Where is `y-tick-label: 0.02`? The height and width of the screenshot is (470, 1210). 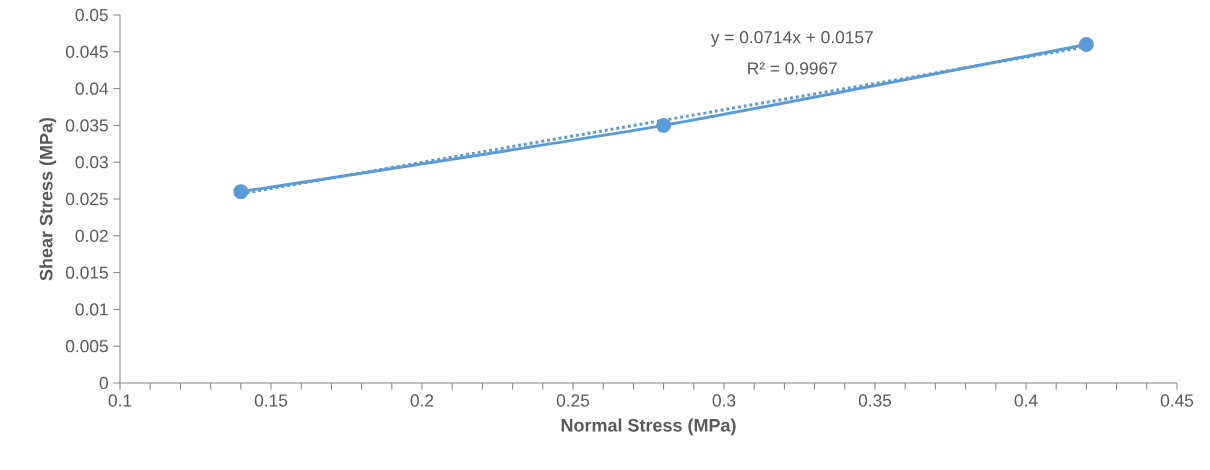 y-tick-label: 0.02 is located at coordinates (91, 235).